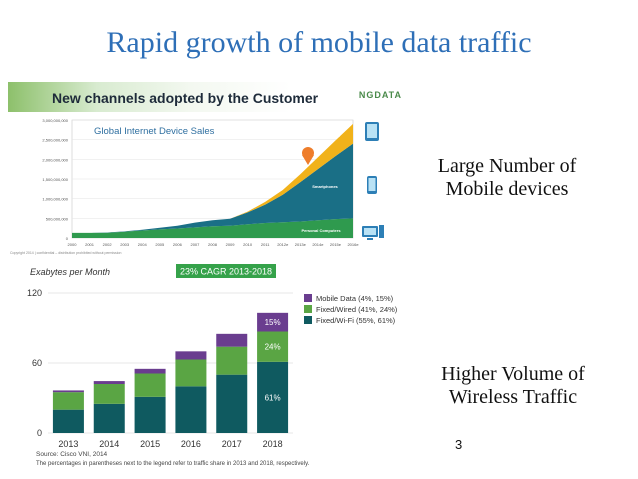  I want to click on pc-label: Personal Computers, so click(321, 230).